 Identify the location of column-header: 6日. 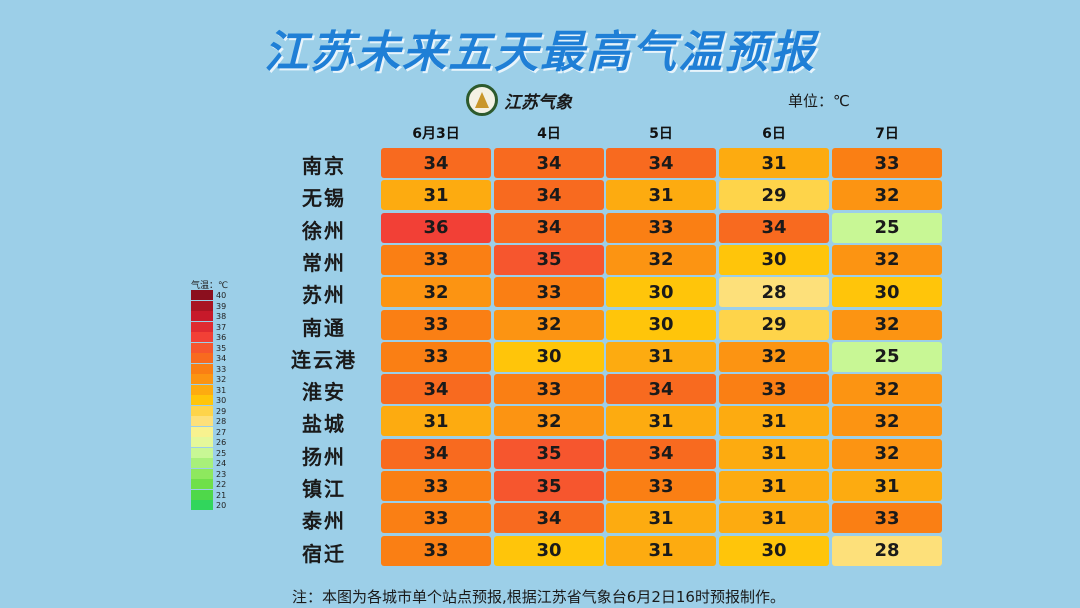
(774, 134).